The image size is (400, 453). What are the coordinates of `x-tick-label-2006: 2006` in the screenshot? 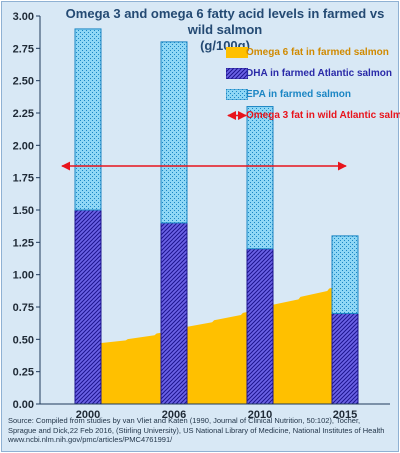 It's located at (174, 415).